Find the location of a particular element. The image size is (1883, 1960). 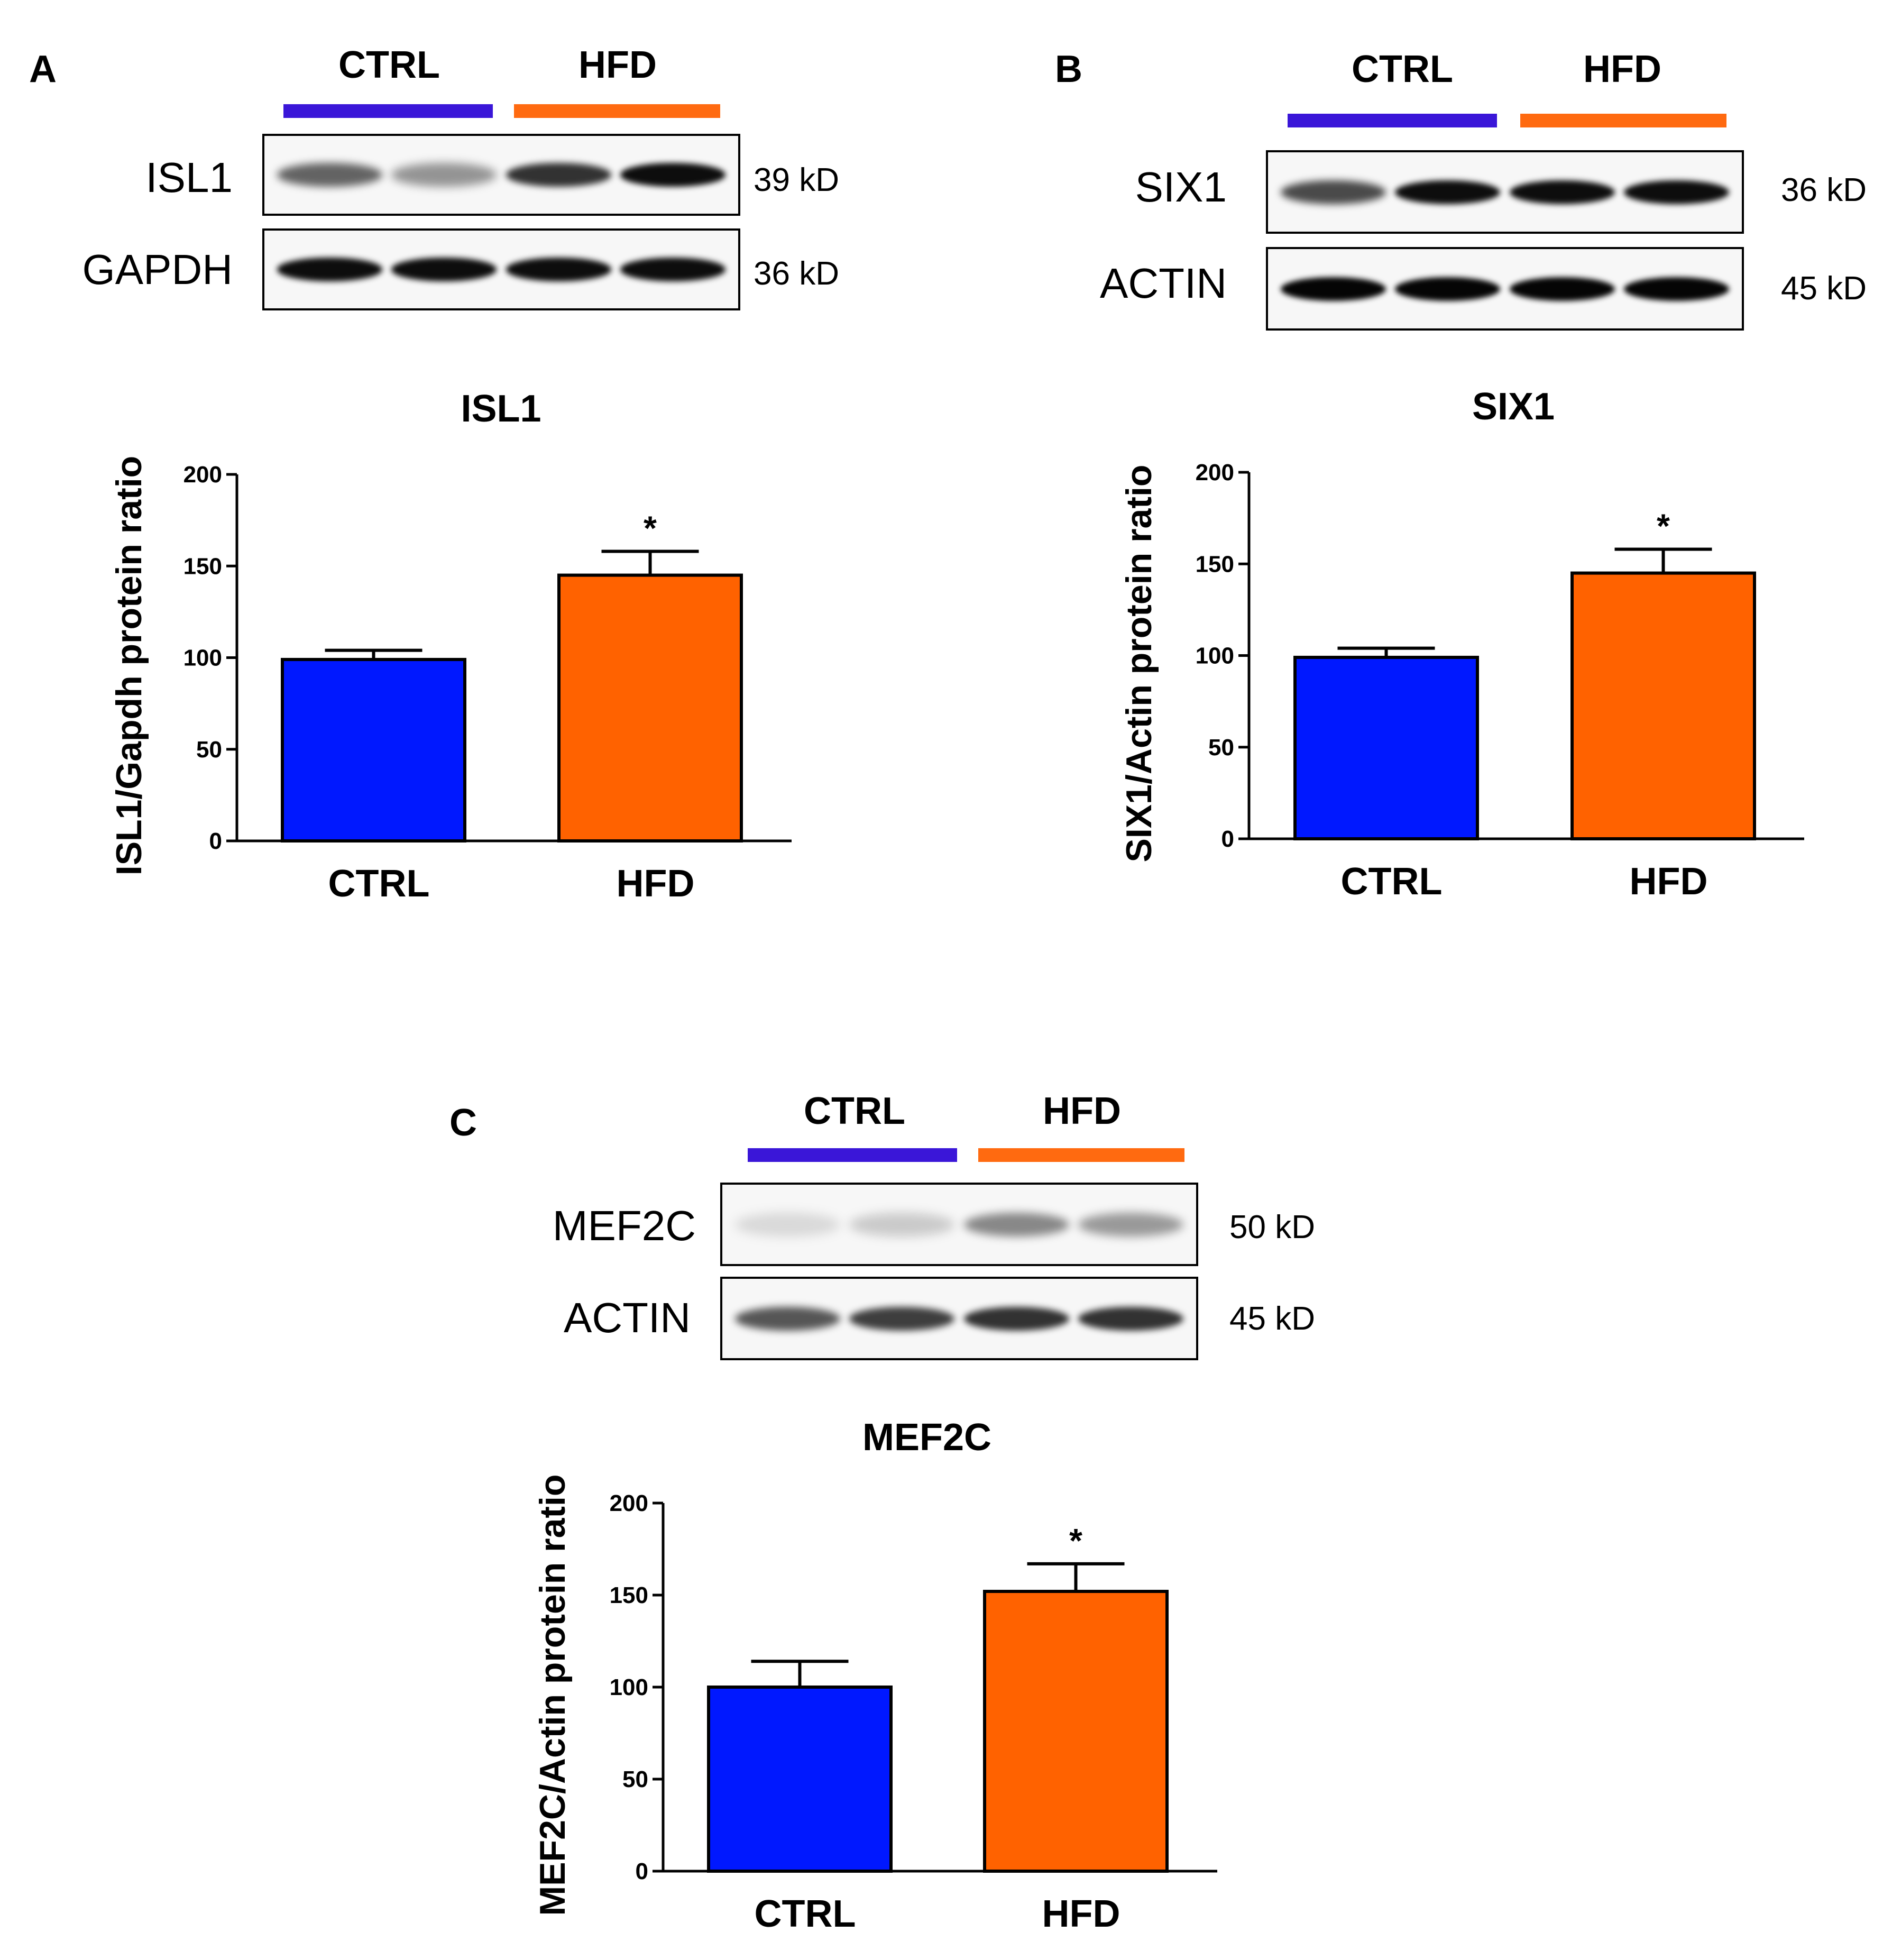

chart-title: ISL1 is located at coordinates (501, 409).